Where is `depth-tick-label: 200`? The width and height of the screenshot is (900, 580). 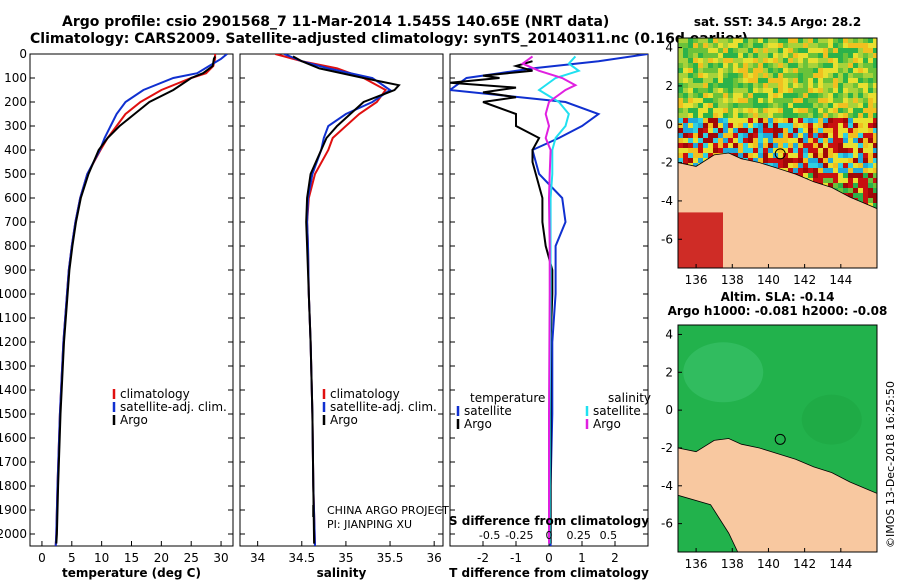
depth-tick-label: 200 is located at coordinates (15, 102).